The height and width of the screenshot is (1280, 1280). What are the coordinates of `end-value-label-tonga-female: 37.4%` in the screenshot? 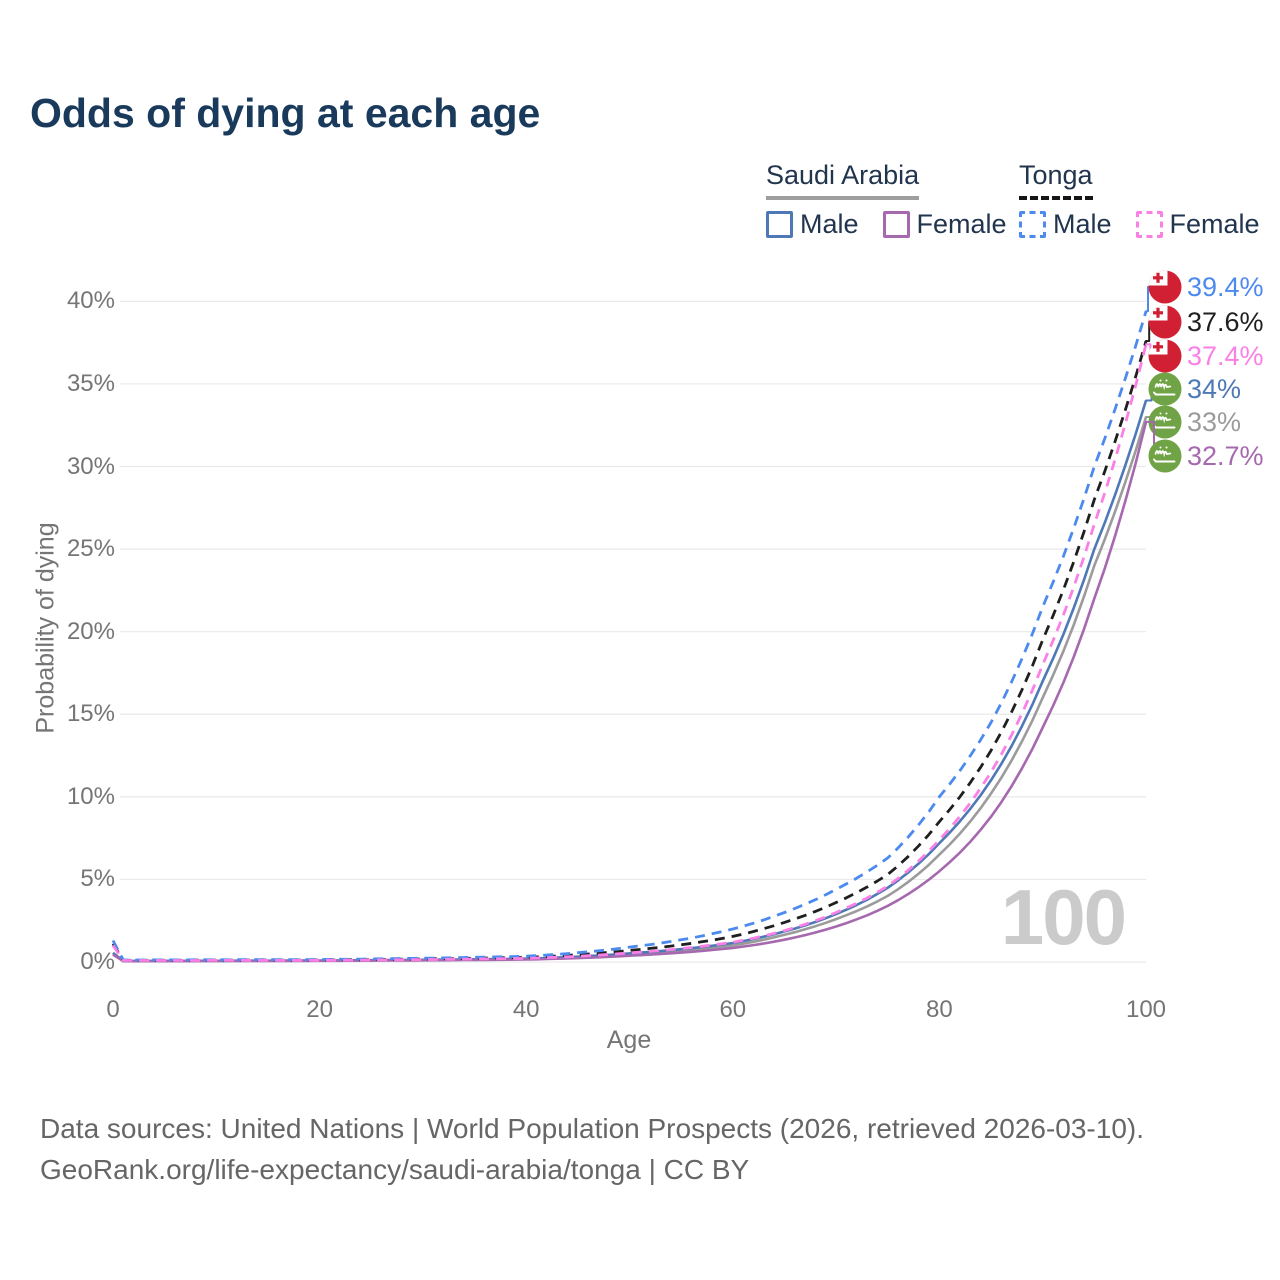 It's located at (1225, 356).